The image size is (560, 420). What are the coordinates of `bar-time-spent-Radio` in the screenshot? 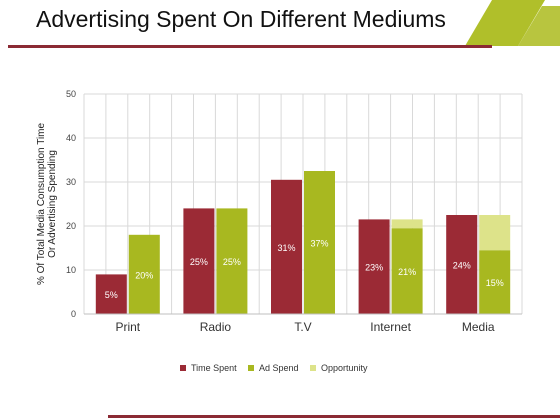 It's located at (199, 261).